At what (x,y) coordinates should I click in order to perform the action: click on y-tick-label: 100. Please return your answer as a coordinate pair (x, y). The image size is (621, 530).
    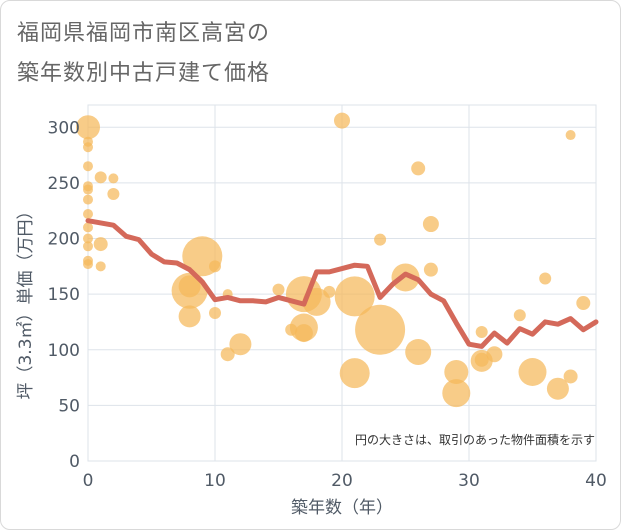
    Looking at the image, I should click on (64, 351).